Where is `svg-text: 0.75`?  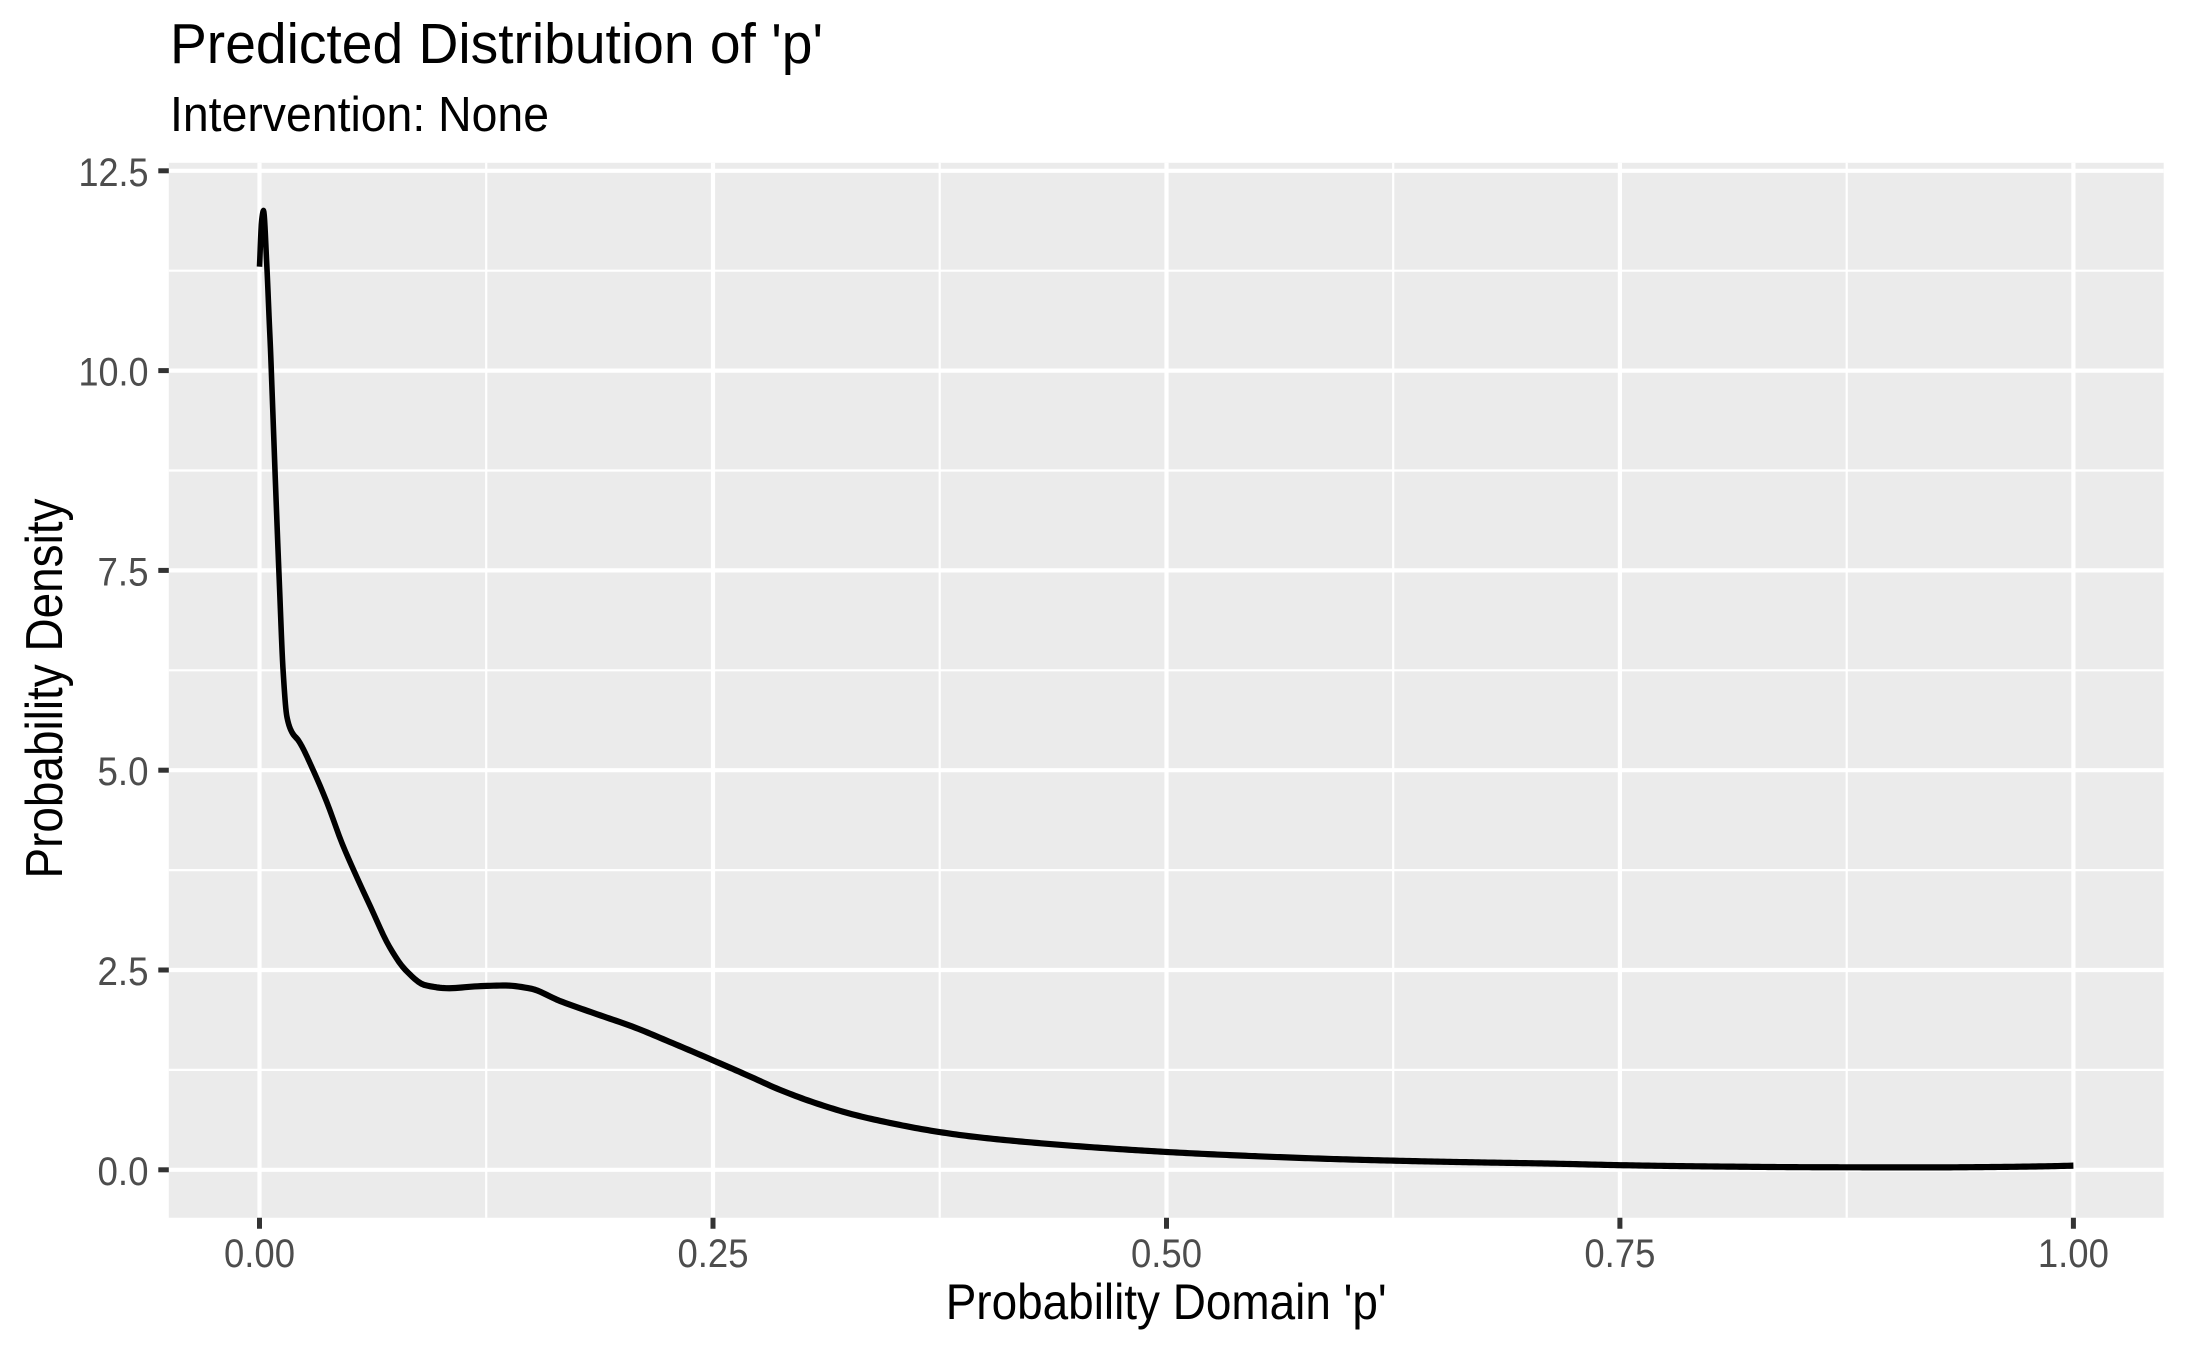
svg-text: 0.75 is located at coordinates (1619, 1254).